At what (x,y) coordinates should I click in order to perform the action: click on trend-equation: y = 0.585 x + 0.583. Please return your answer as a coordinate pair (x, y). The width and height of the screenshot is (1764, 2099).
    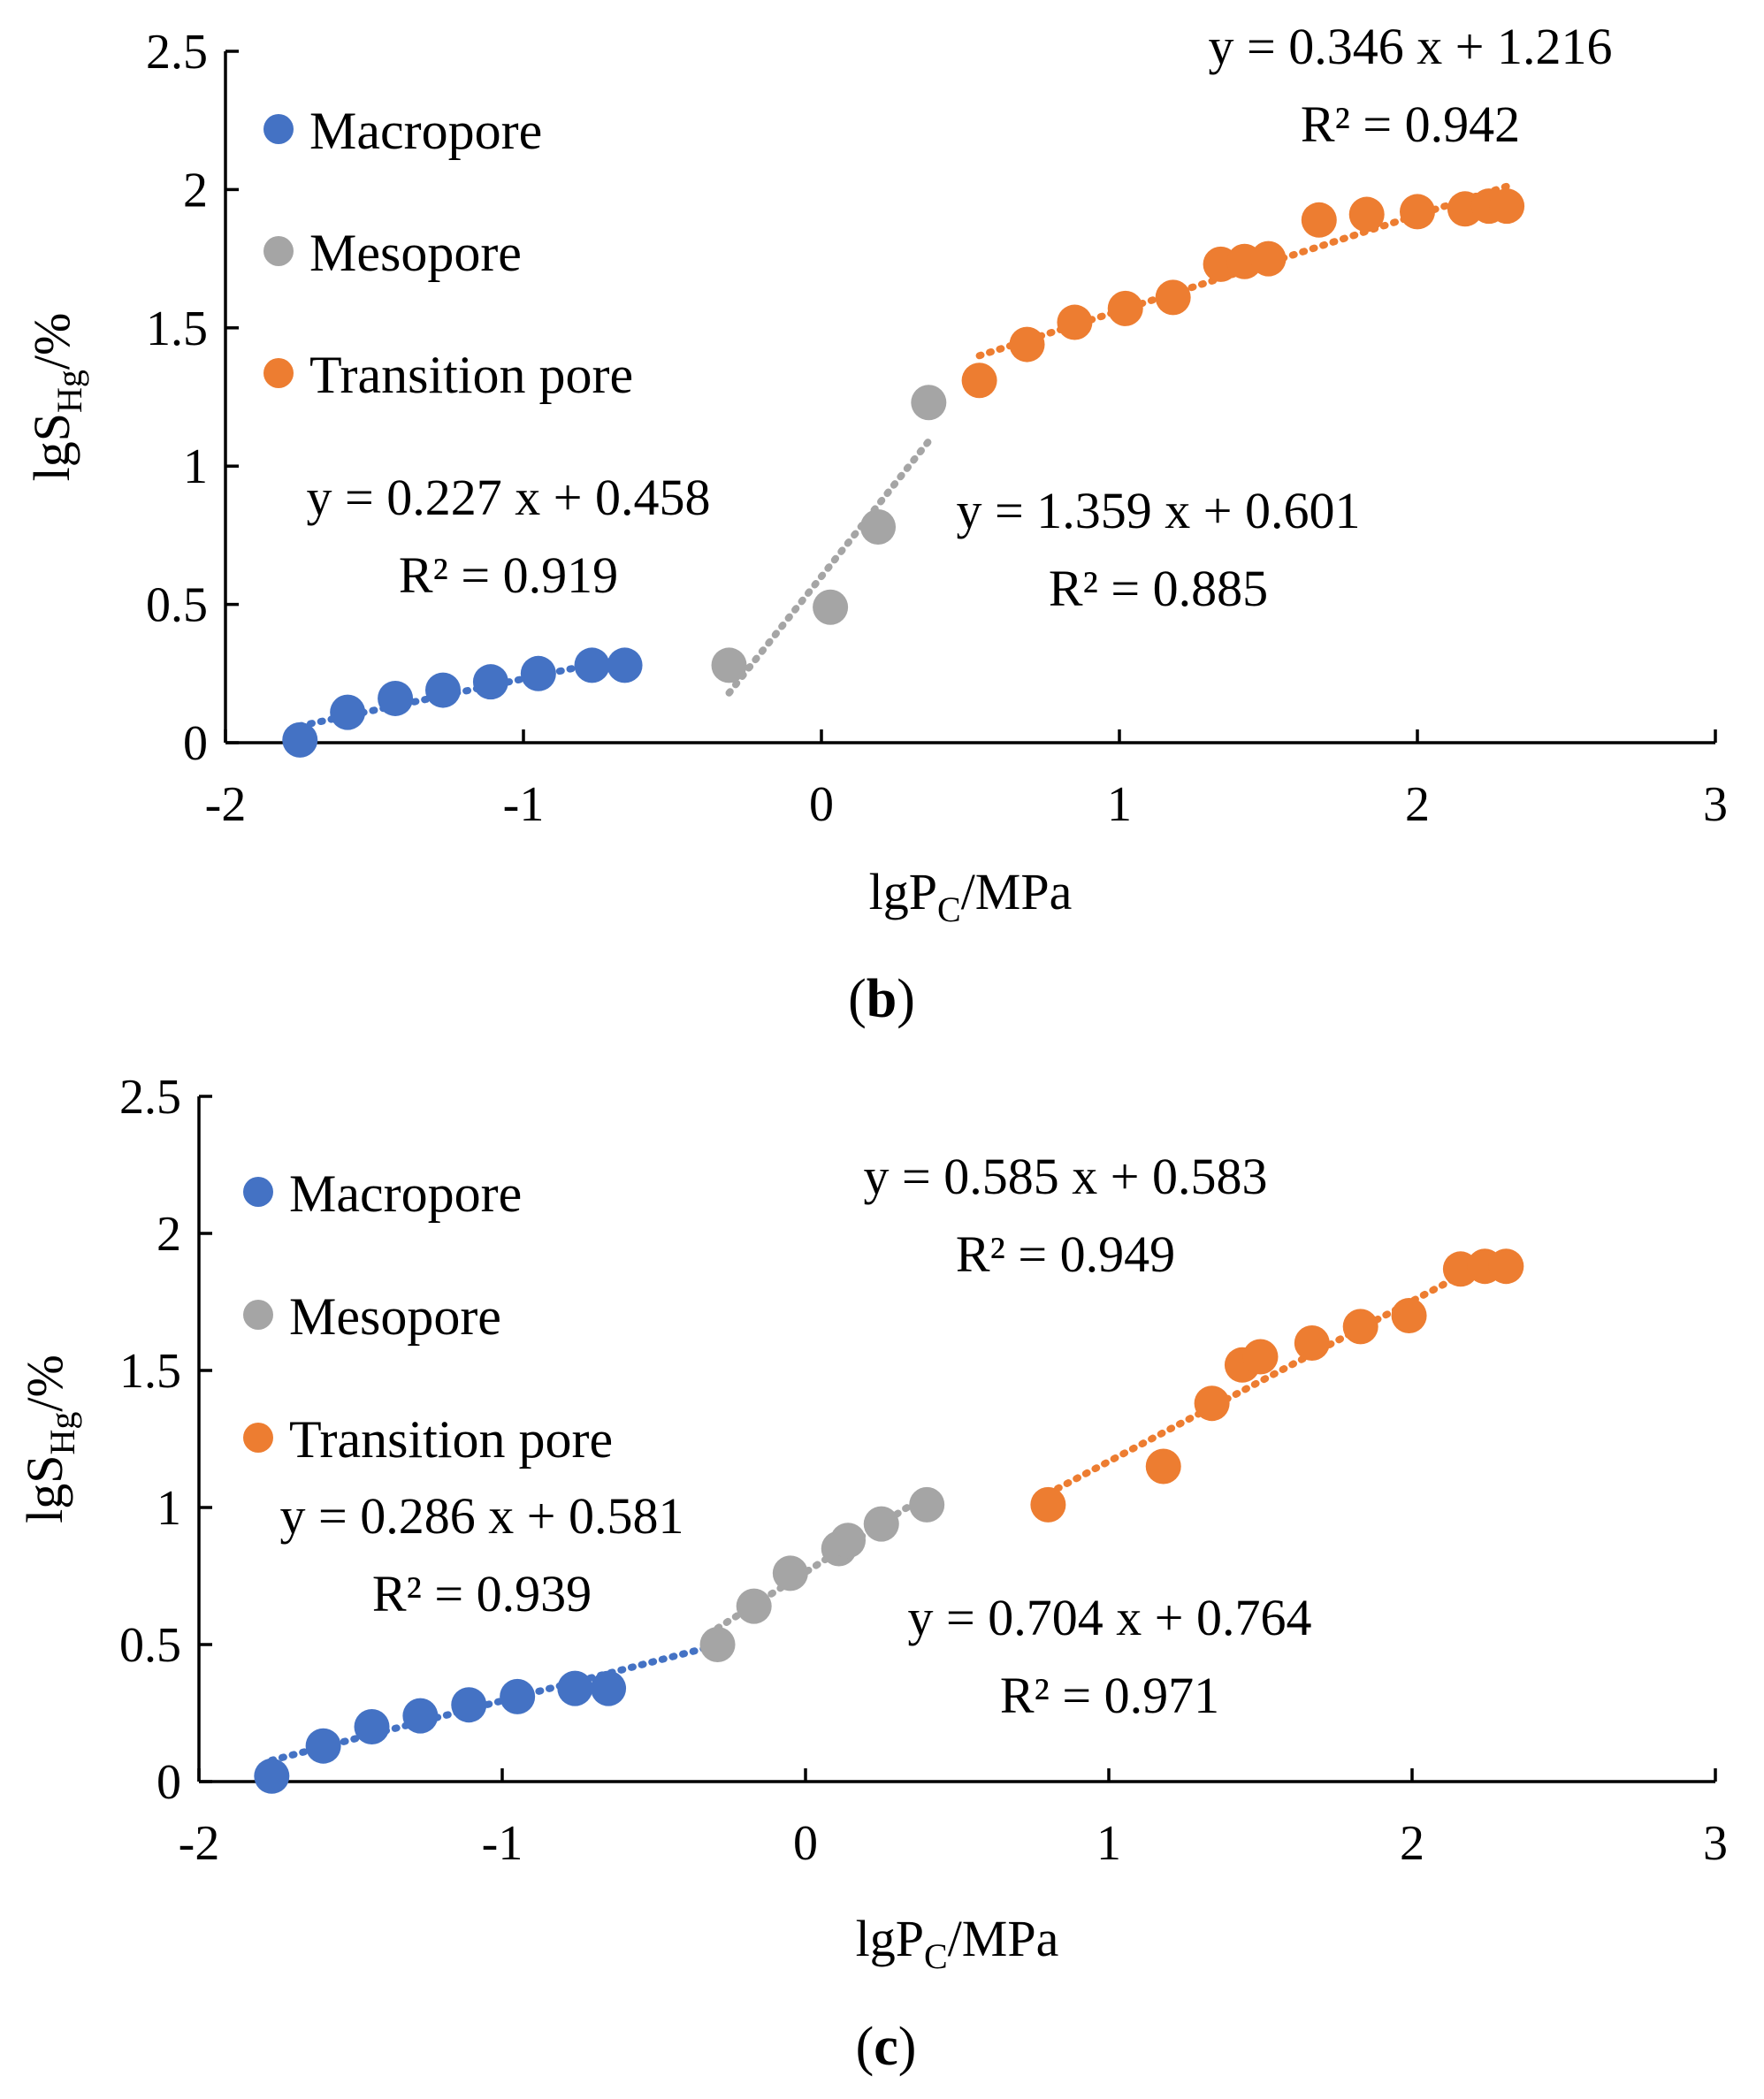
    Looking at the image, I should click on (1066, 1176).